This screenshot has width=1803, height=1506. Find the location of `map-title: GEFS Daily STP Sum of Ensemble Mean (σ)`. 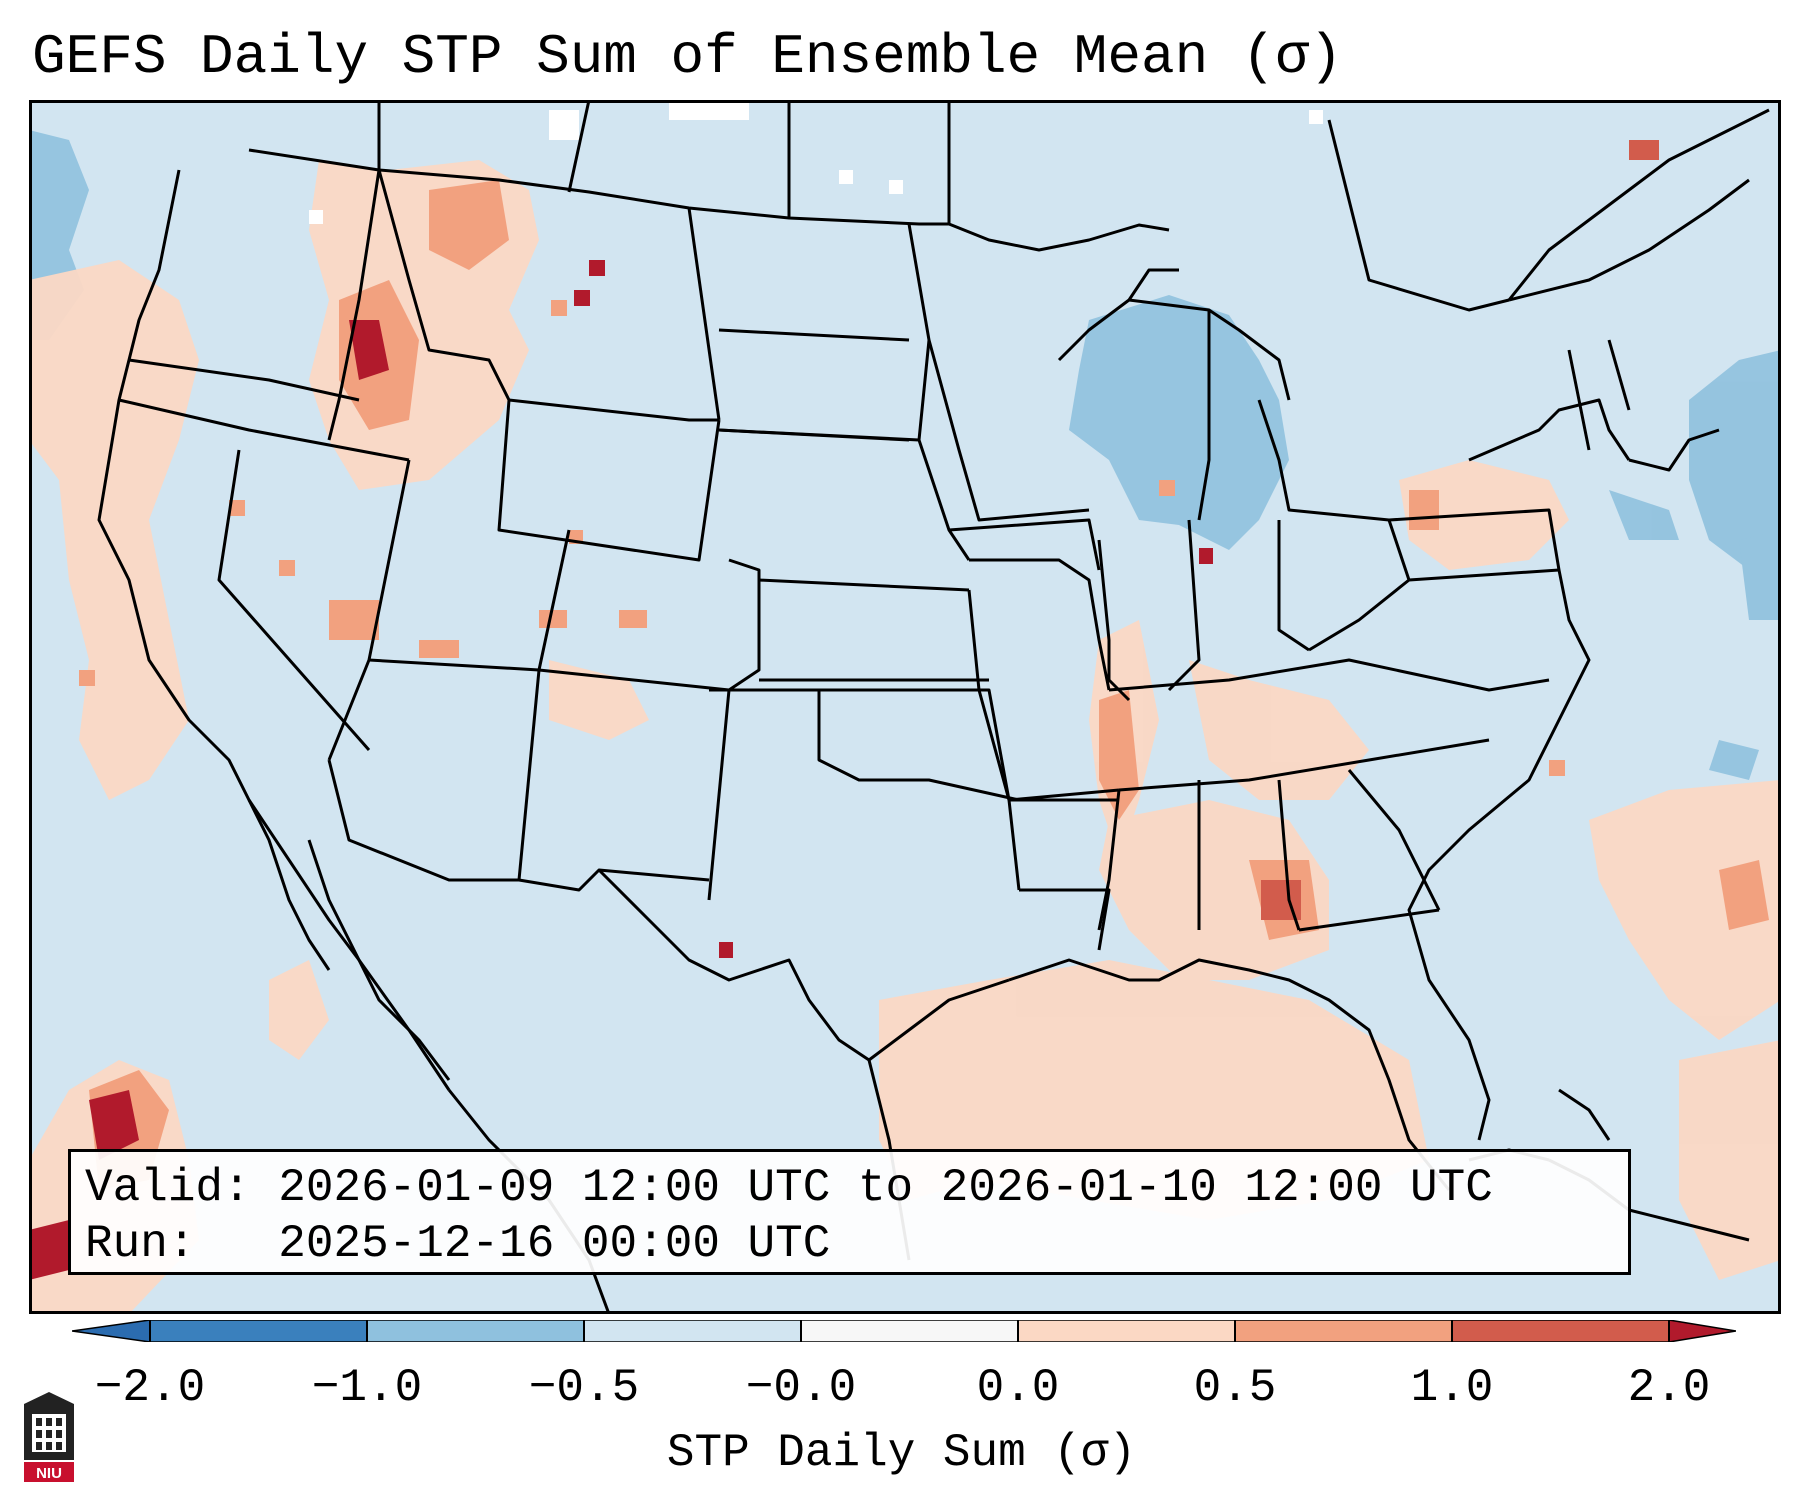

map-title: GEFS Daily STP Sum of Ensemble Mean (σ) is located at coordinates (687, 57).